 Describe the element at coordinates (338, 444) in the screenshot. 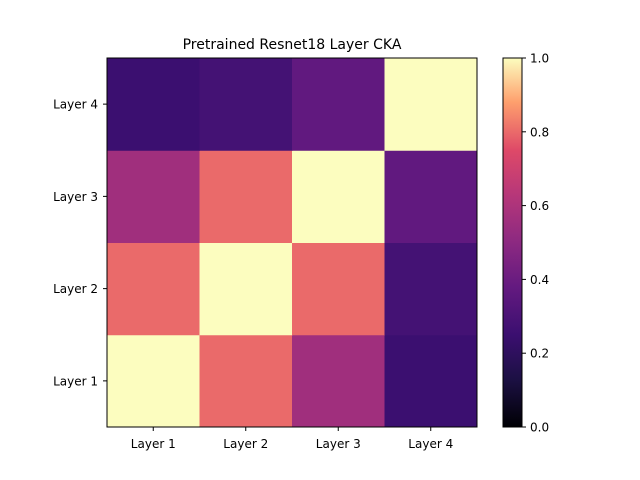

I see `x-tick-label: Layer 3` at that location.